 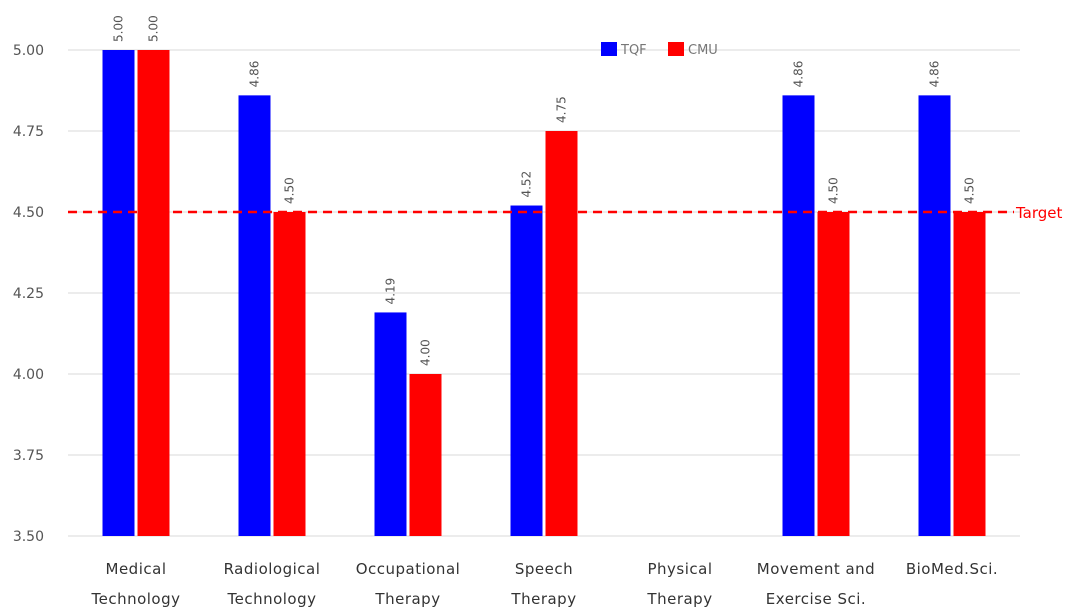 I want to click on data-label: 4.75, so click(x=562, y=109).